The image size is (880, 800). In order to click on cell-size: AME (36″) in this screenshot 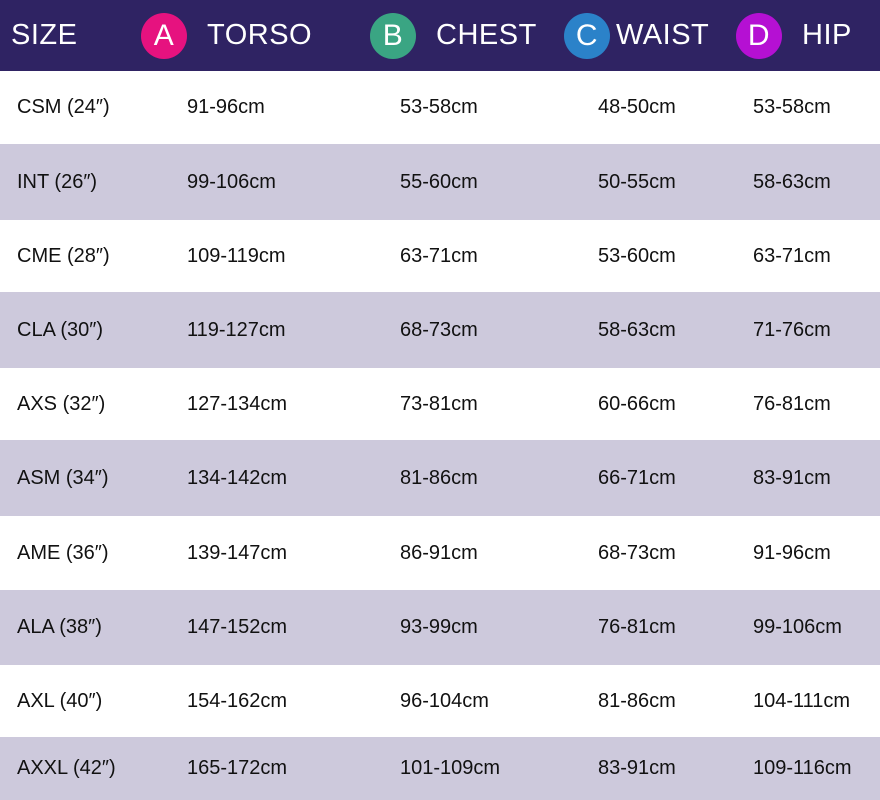, I will do `click(63, 552)`.